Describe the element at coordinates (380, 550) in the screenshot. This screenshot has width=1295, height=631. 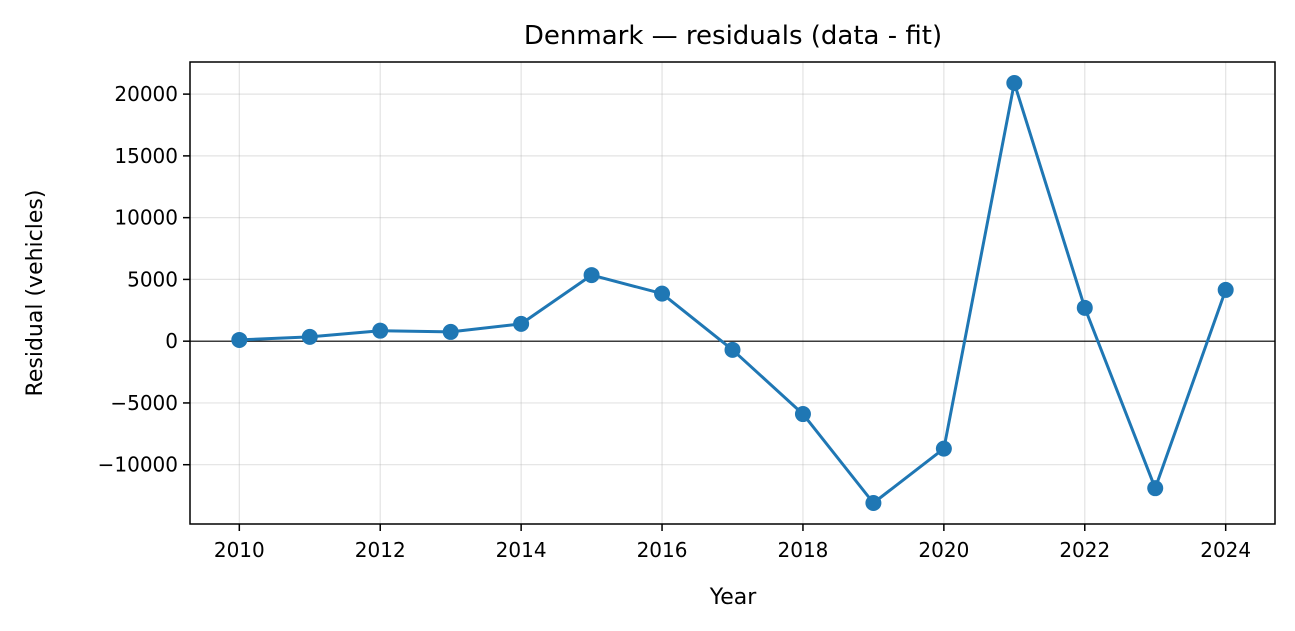
I see `x-tick-label: 2012` at that location.